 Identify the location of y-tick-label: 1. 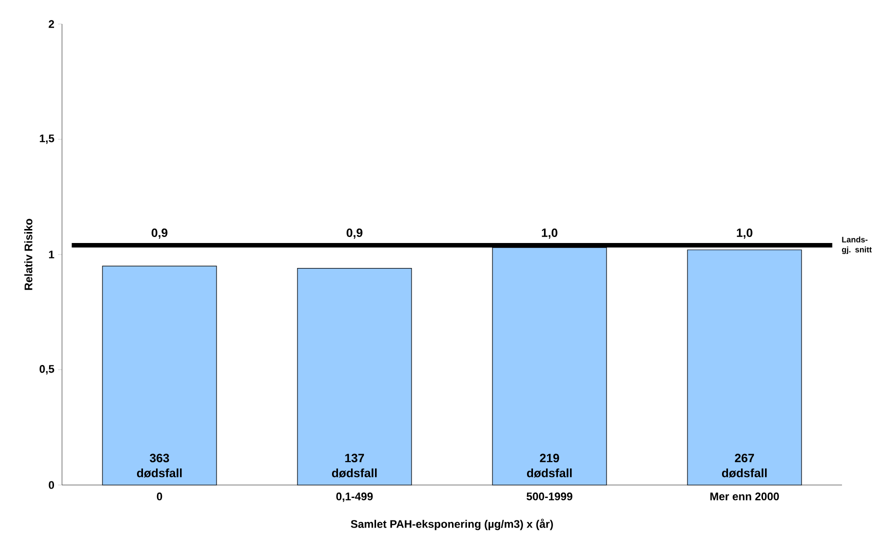
(51, 254).